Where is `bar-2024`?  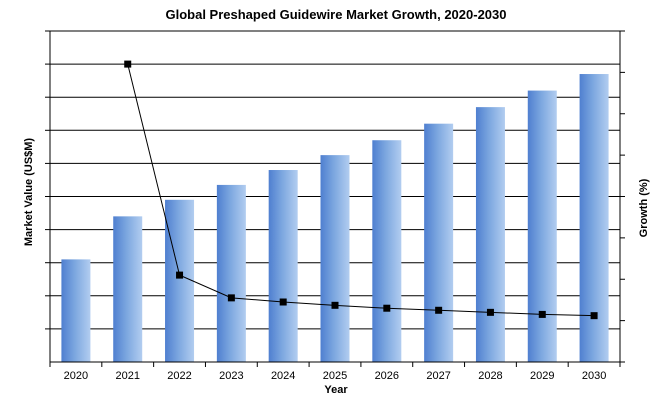 bar-2024 is located at coordinates (283, 266).